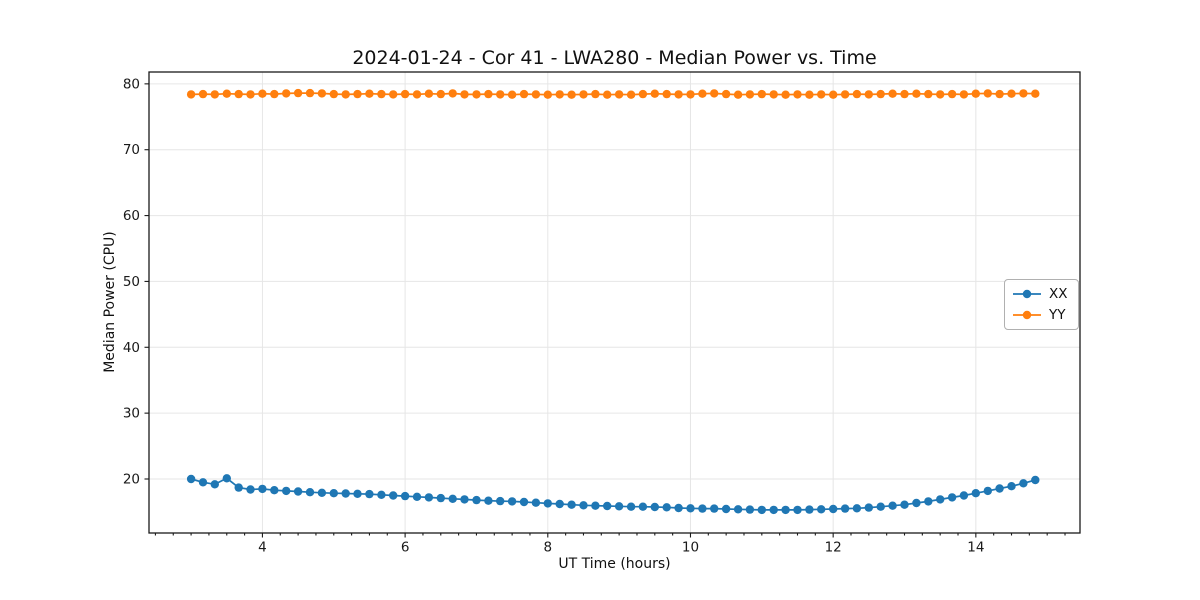 Image resolution: width=1200 pixels, height=600 pixels. What do you see at coordinates (131, 216) in the screenshot?
I see `svg-text: 60` at bounding box center [131, 216].